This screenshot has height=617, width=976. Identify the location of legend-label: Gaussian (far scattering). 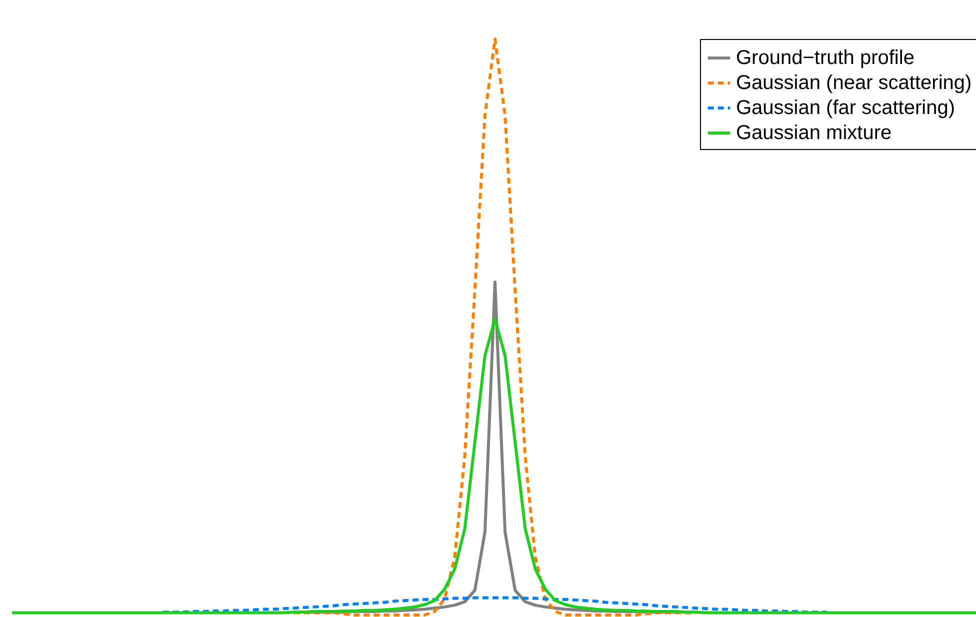
(845, 108).